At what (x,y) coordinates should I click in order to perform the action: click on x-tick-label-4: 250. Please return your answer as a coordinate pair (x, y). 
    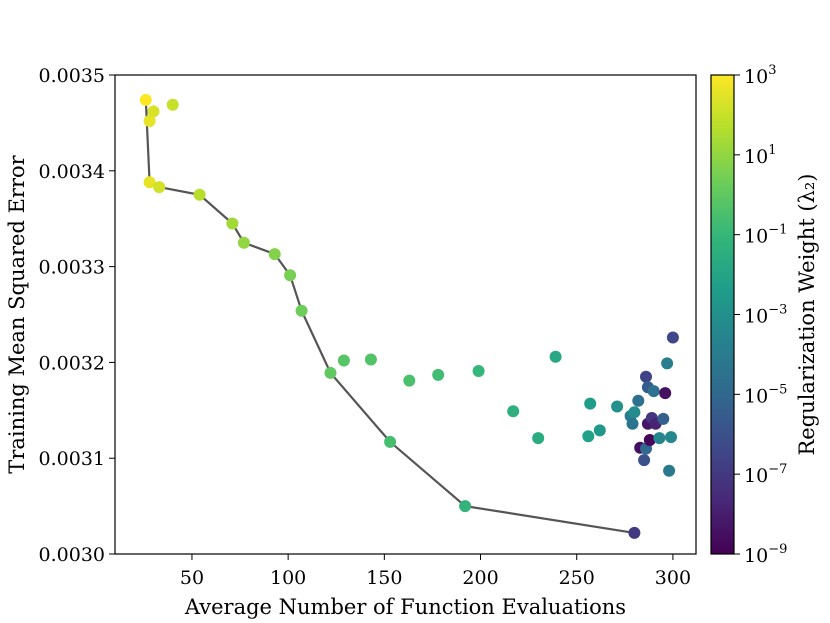
    Looking at the image, I should click on (577, 578).